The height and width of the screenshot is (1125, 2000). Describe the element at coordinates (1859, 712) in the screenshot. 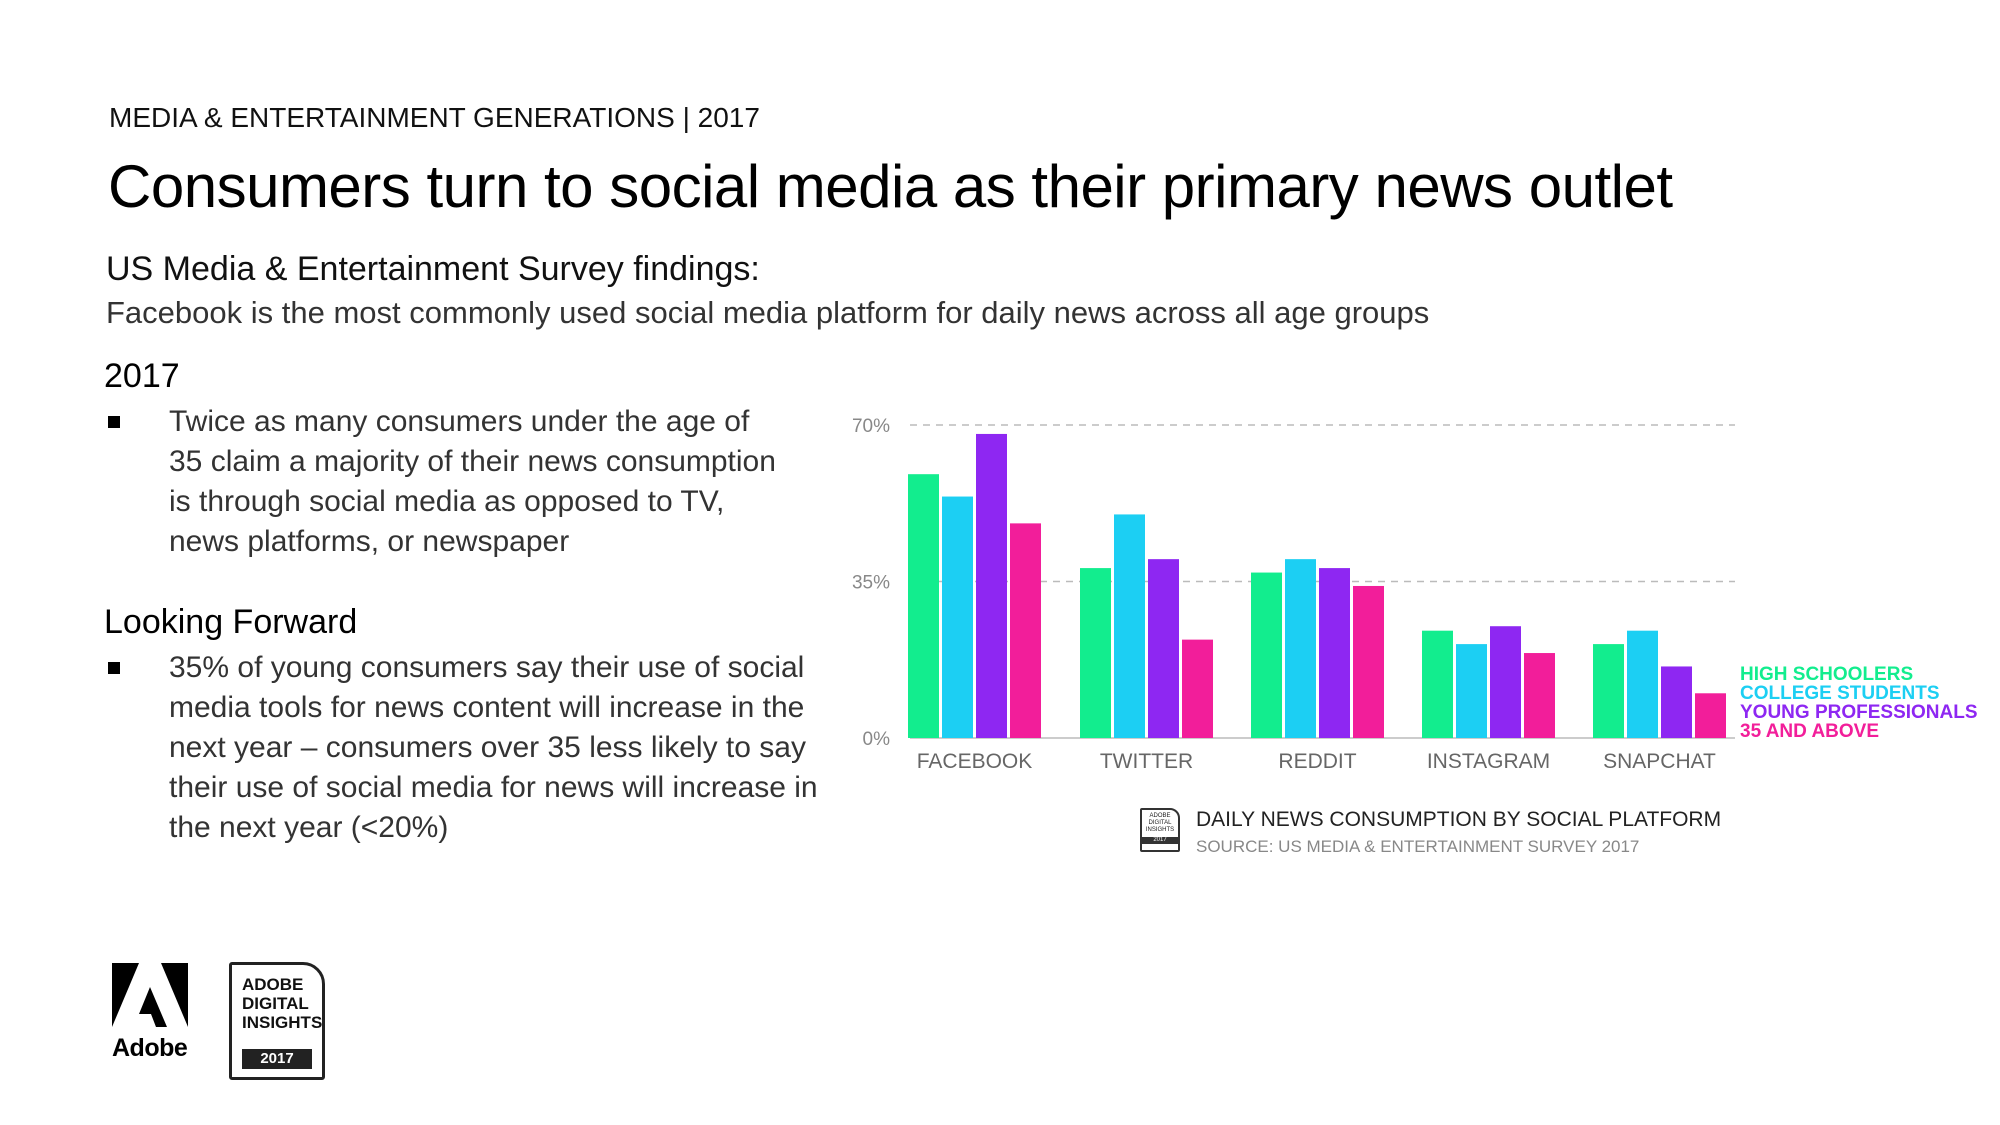

I see `legend-item: YOUNG PROFESSIONALS` at that location.